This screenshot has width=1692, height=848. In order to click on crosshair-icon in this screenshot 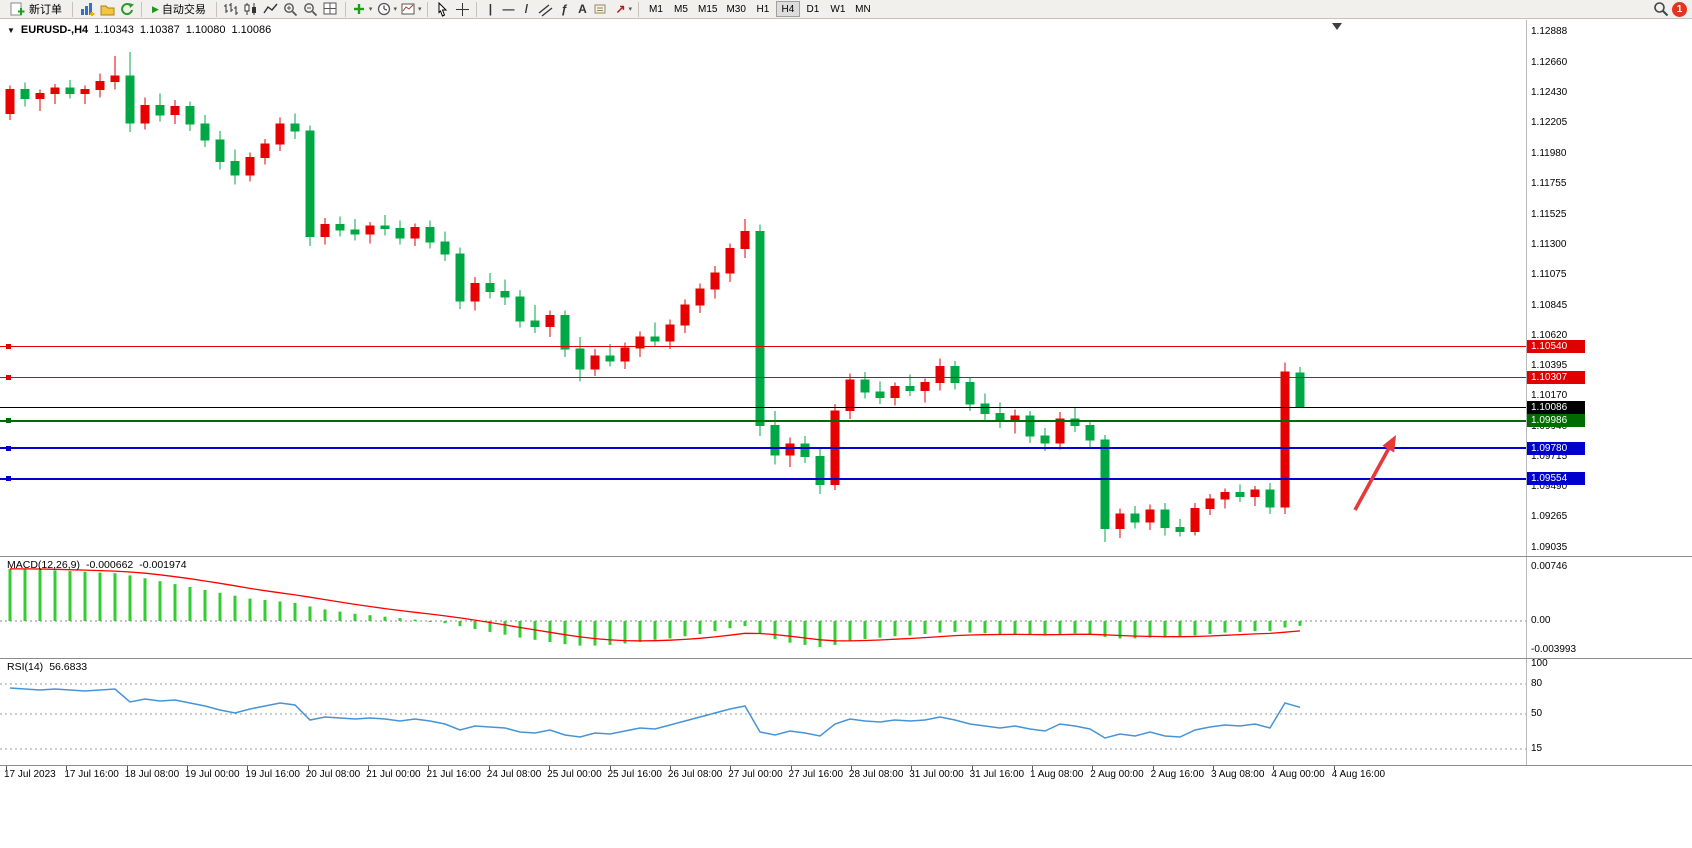, I will do `click(462, 9)`.